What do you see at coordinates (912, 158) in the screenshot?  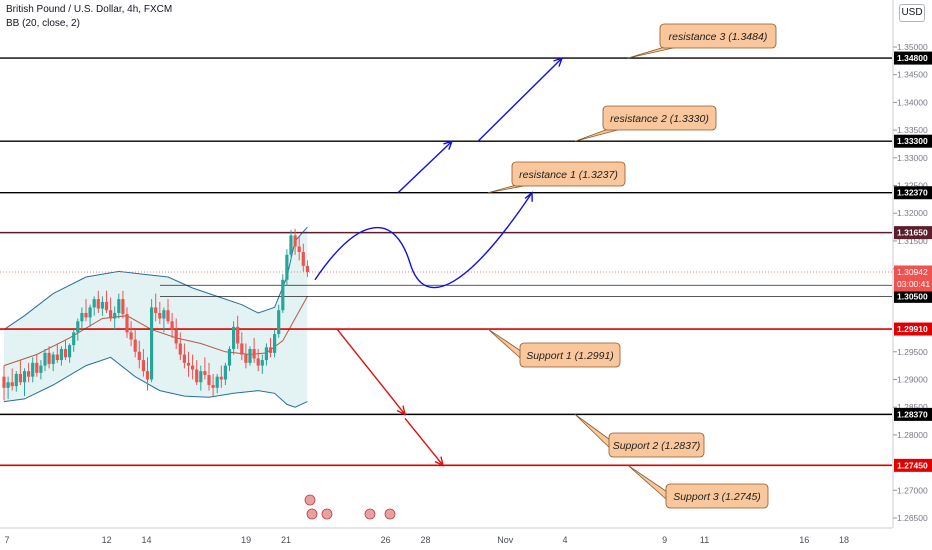 I see `price-tick-label: 1.33000` at bounding box center [912, 158].